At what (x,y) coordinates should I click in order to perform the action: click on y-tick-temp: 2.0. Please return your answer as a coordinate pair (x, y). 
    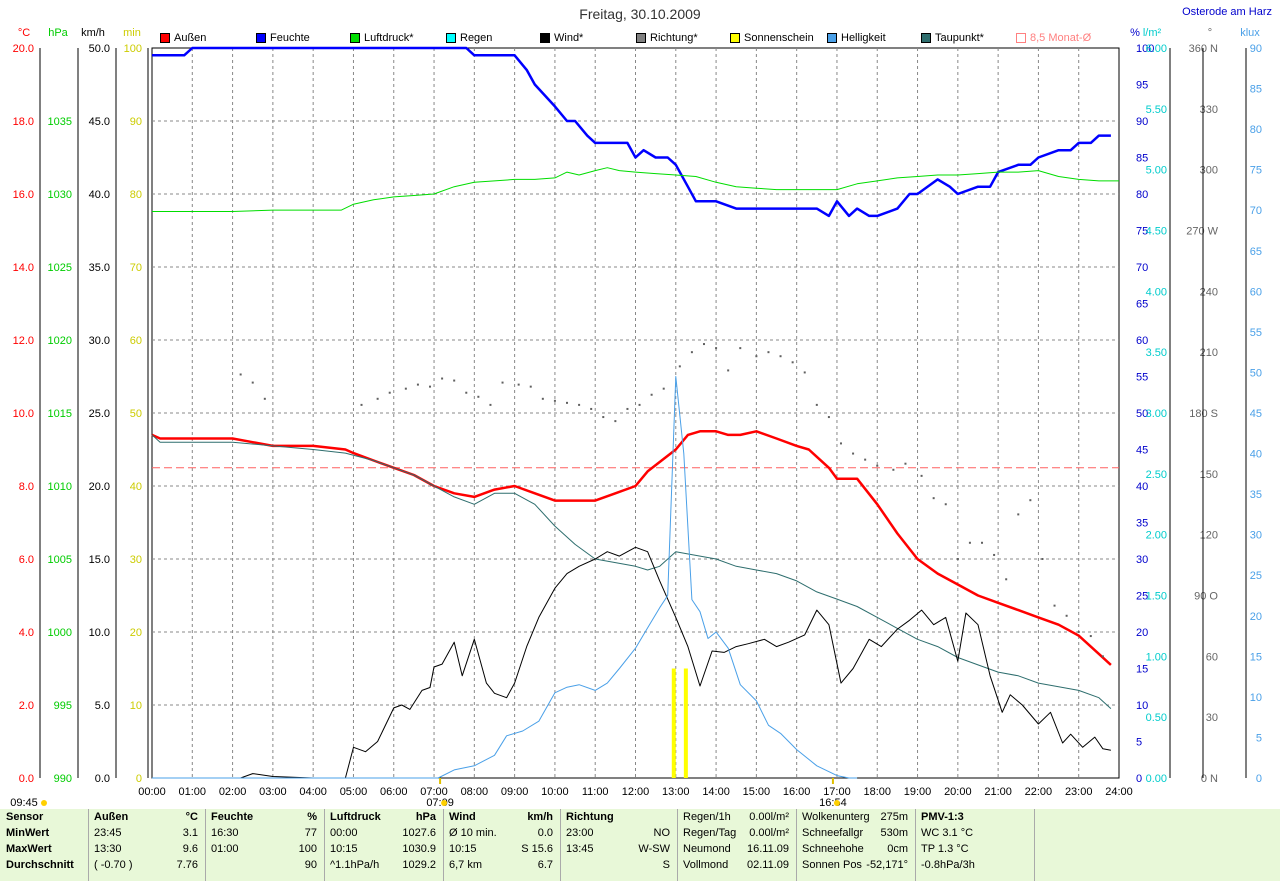
    Looking at the image, I should click on (26, 706).